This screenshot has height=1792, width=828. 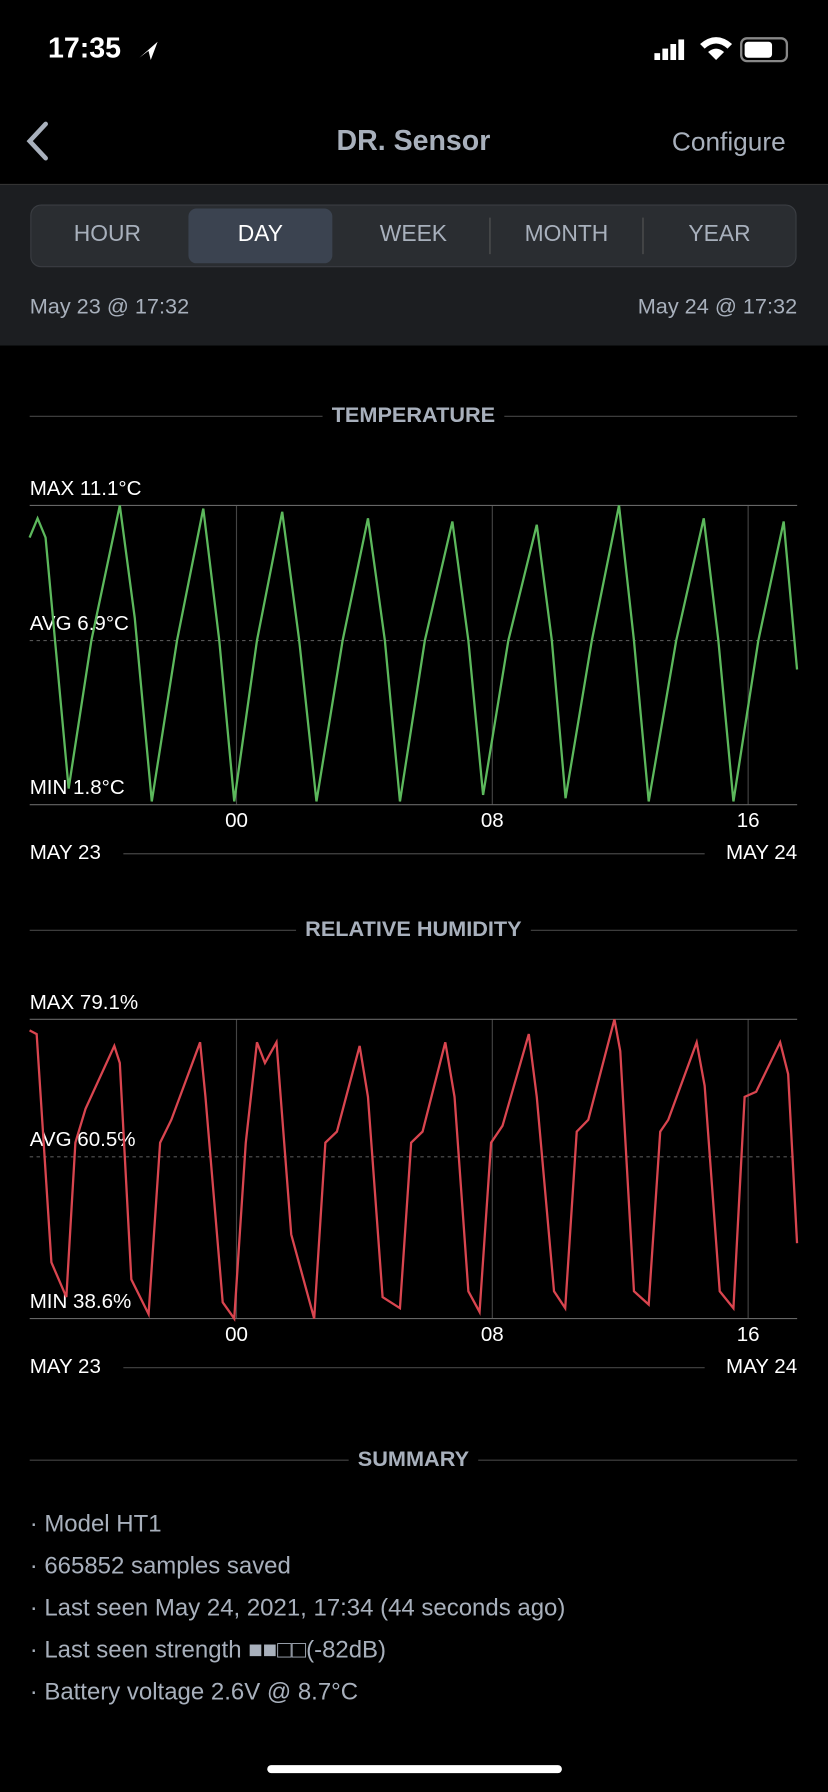 What do you see at coordinates (414, 1458) in the screenshot?
I see `section-title: SUMMARY` at bounding box center [414, 1458].